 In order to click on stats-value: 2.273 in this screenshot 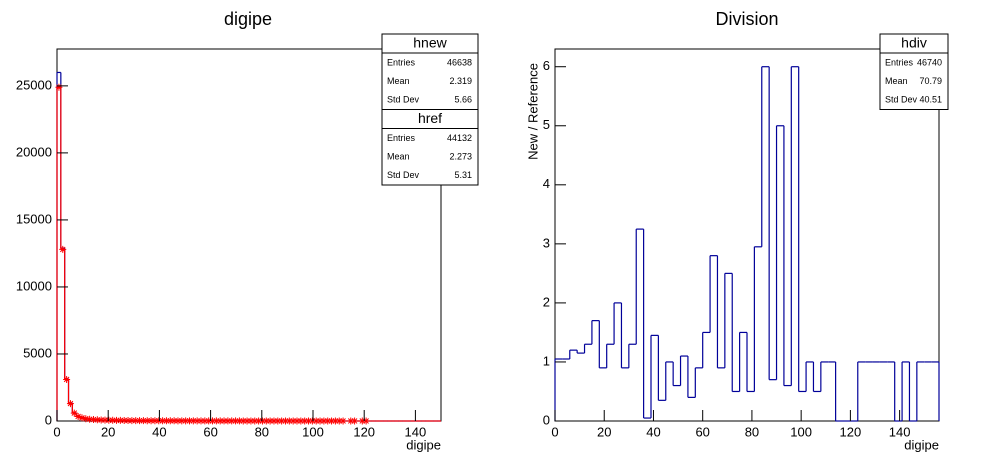, I will do `click(460, 156)`.